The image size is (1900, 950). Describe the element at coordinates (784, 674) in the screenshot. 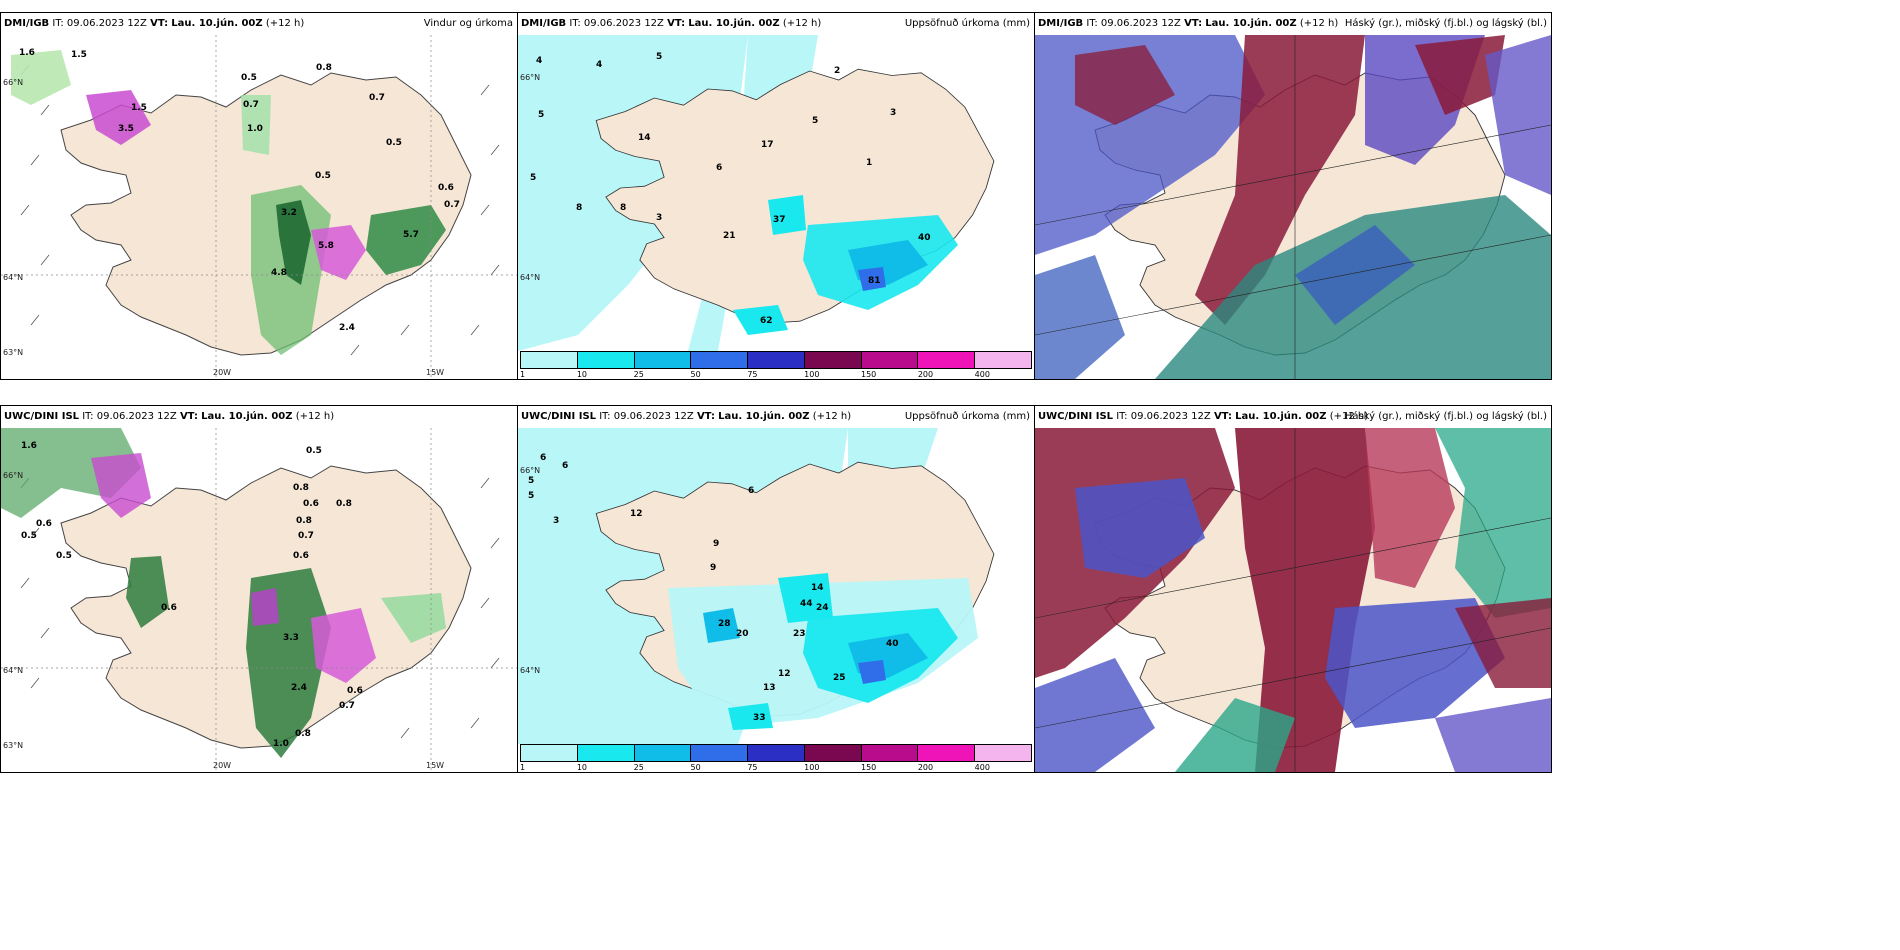

I see `value-label: 12` at that location.